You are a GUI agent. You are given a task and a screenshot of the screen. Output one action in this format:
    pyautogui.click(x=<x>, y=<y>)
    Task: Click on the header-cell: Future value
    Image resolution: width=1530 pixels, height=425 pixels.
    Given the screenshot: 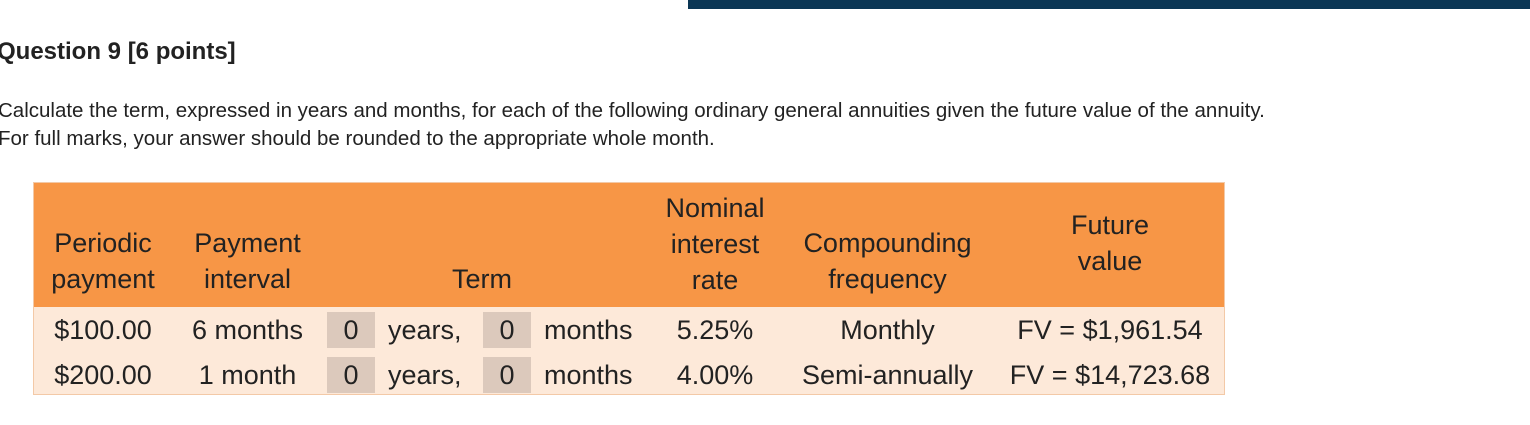 What is the action you would take?
    pyautogui.click(x=1110, y=243)
    